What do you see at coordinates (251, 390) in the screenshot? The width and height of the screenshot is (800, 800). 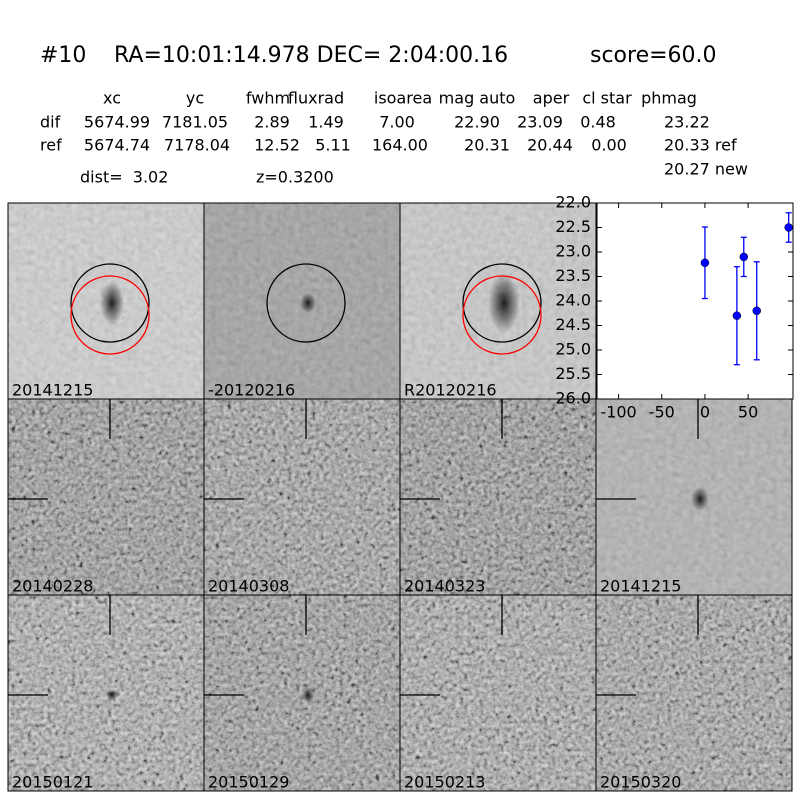 I see `panel-label: -20120216` at bounding box center [251, 390].